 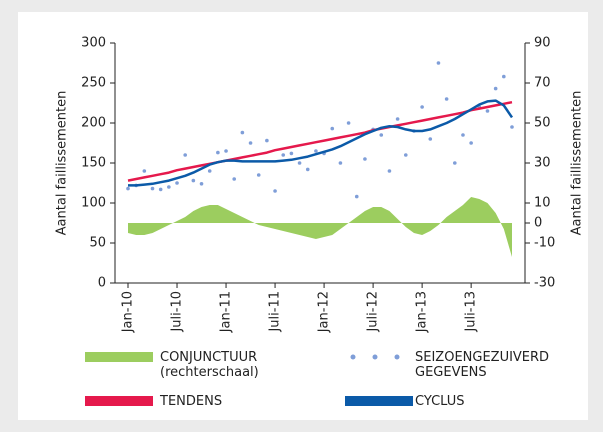 I want to click on y-tick-label: 50, so click(x=97, y=243).